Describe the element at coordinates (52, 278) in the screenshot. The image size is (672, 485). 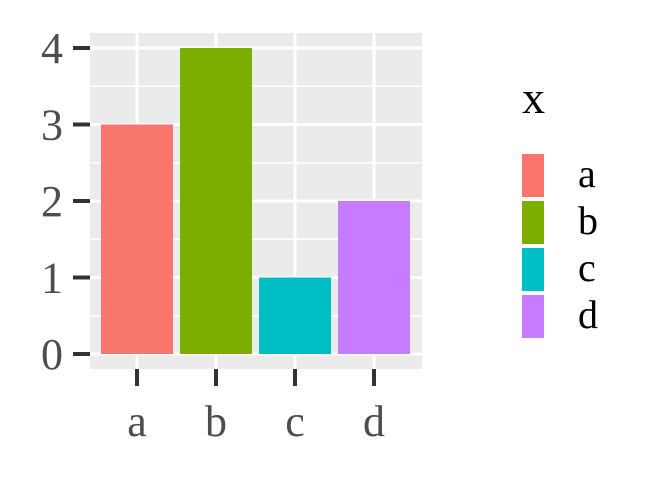
I see `y-tick-label: 1` at that location.